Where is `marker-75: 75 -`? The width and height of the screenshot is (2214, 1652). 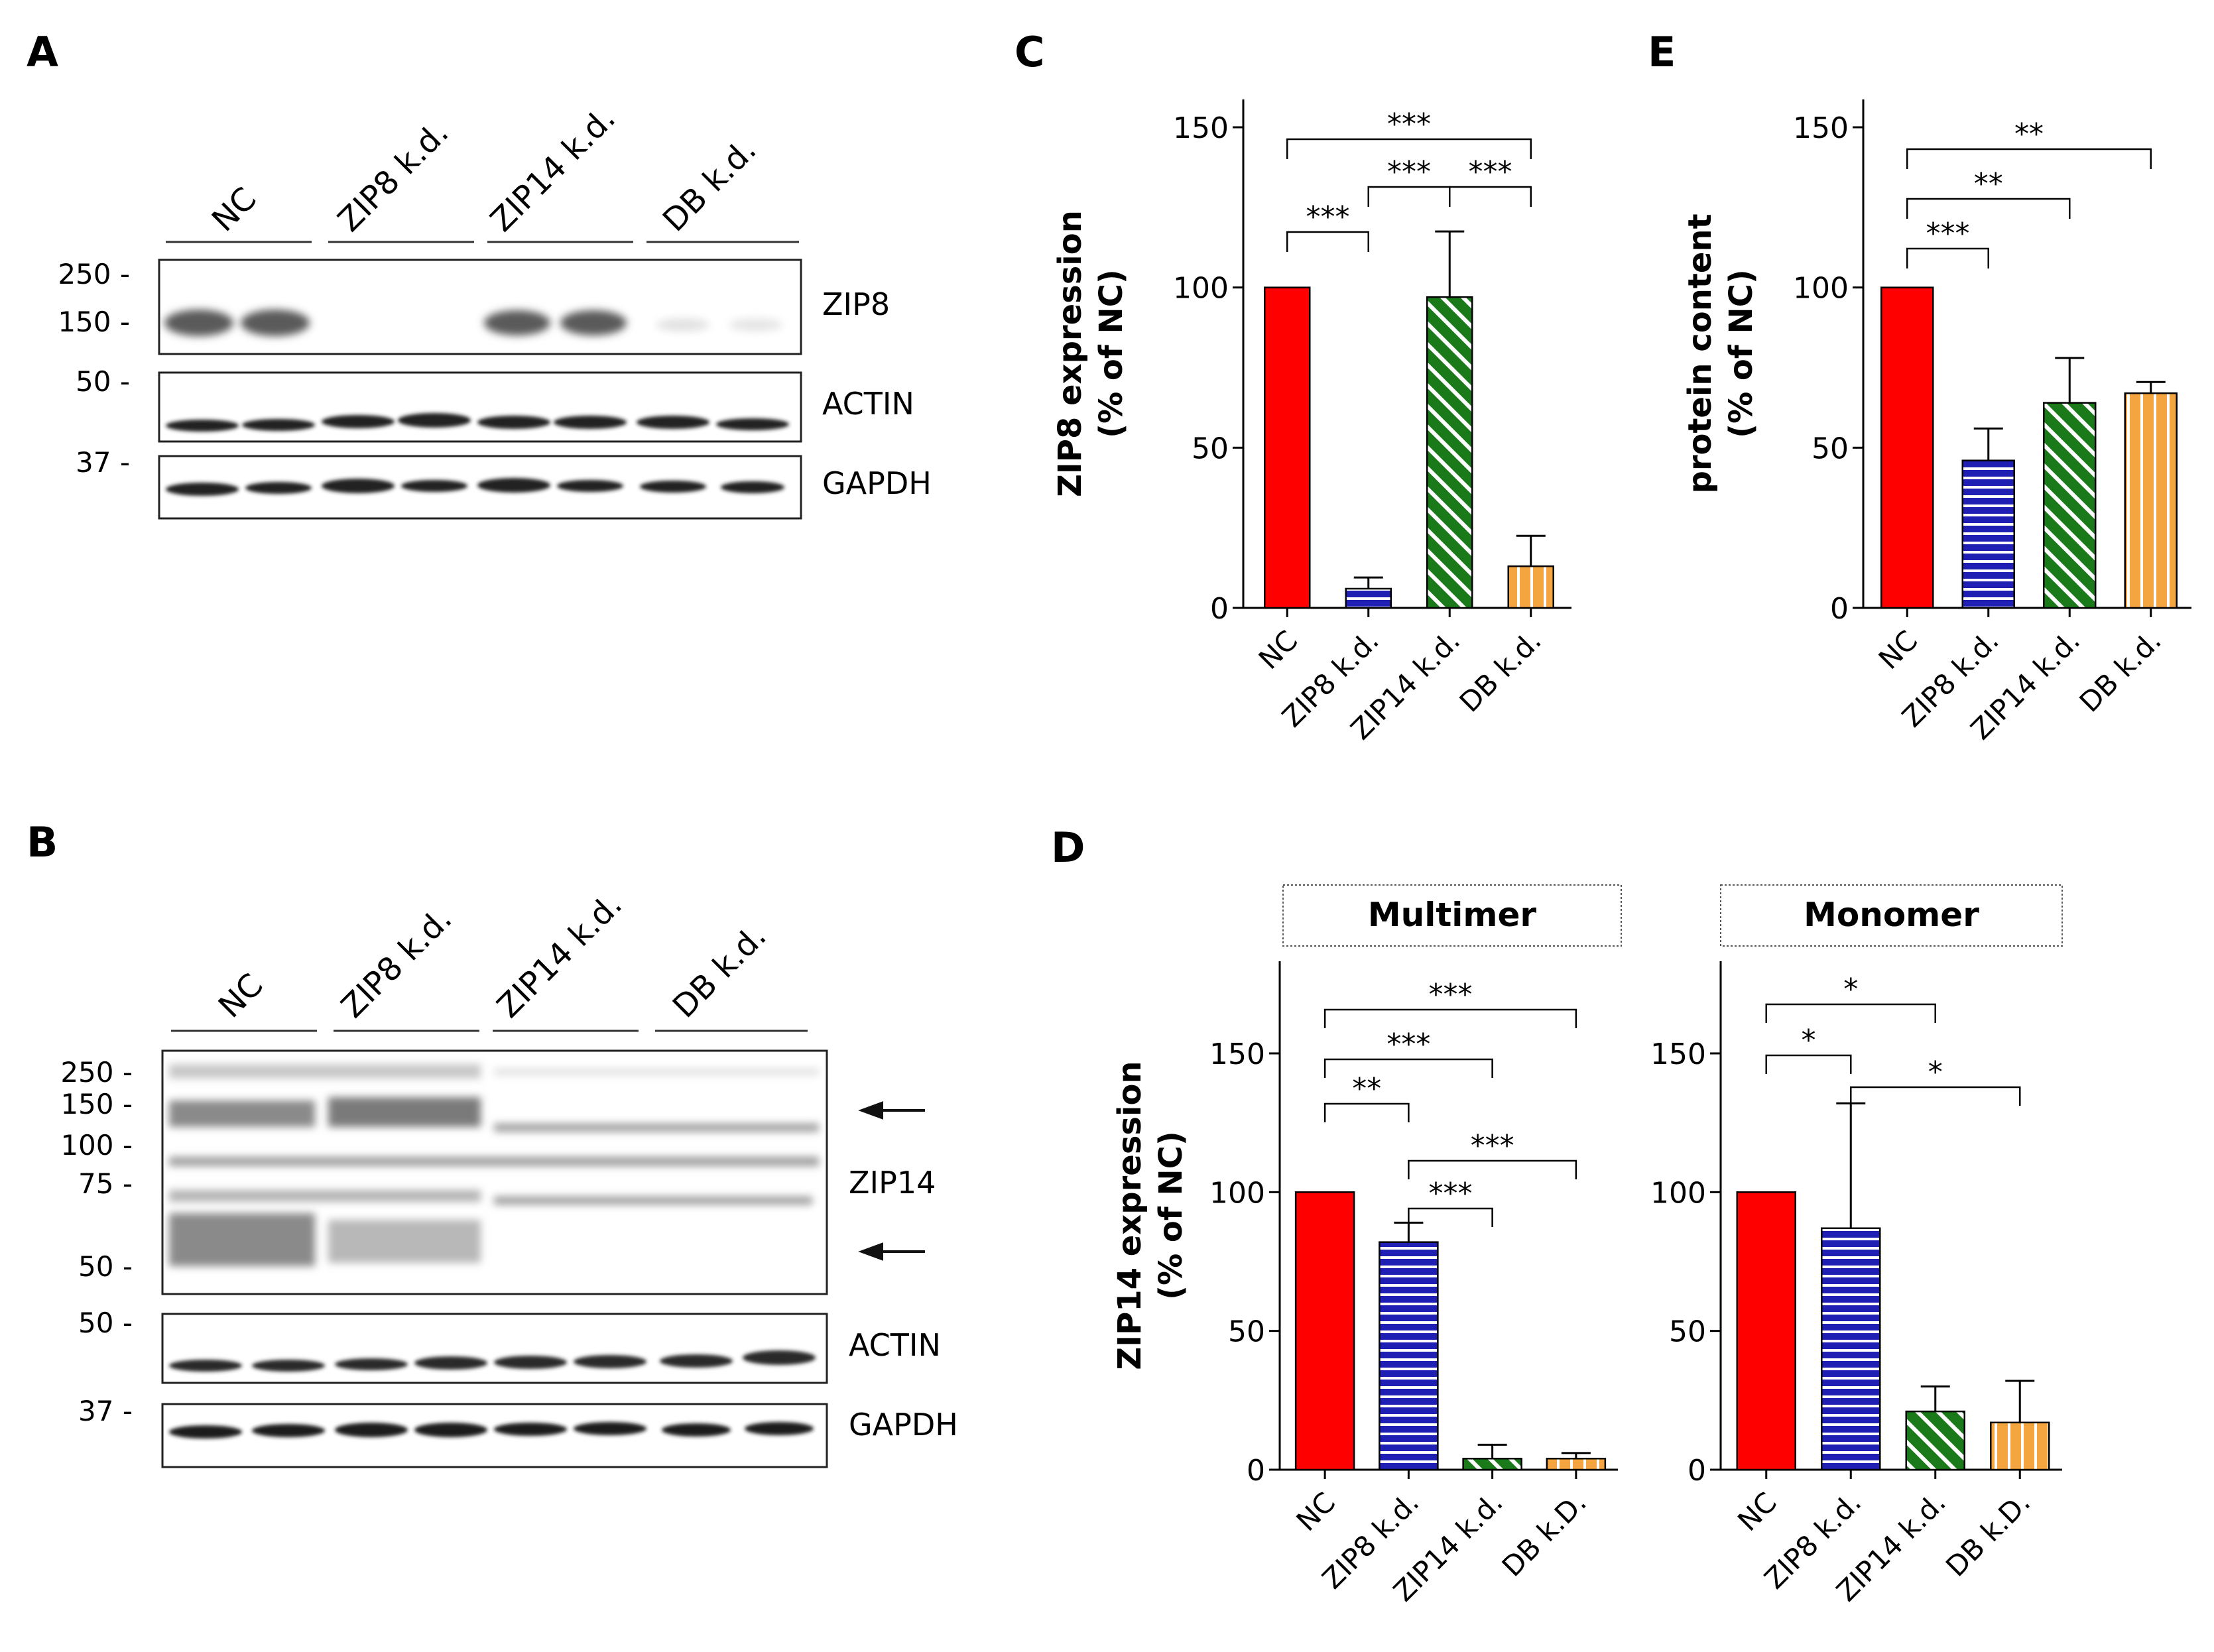
marker-75: 75 - is located at coordinates (105, 1183).